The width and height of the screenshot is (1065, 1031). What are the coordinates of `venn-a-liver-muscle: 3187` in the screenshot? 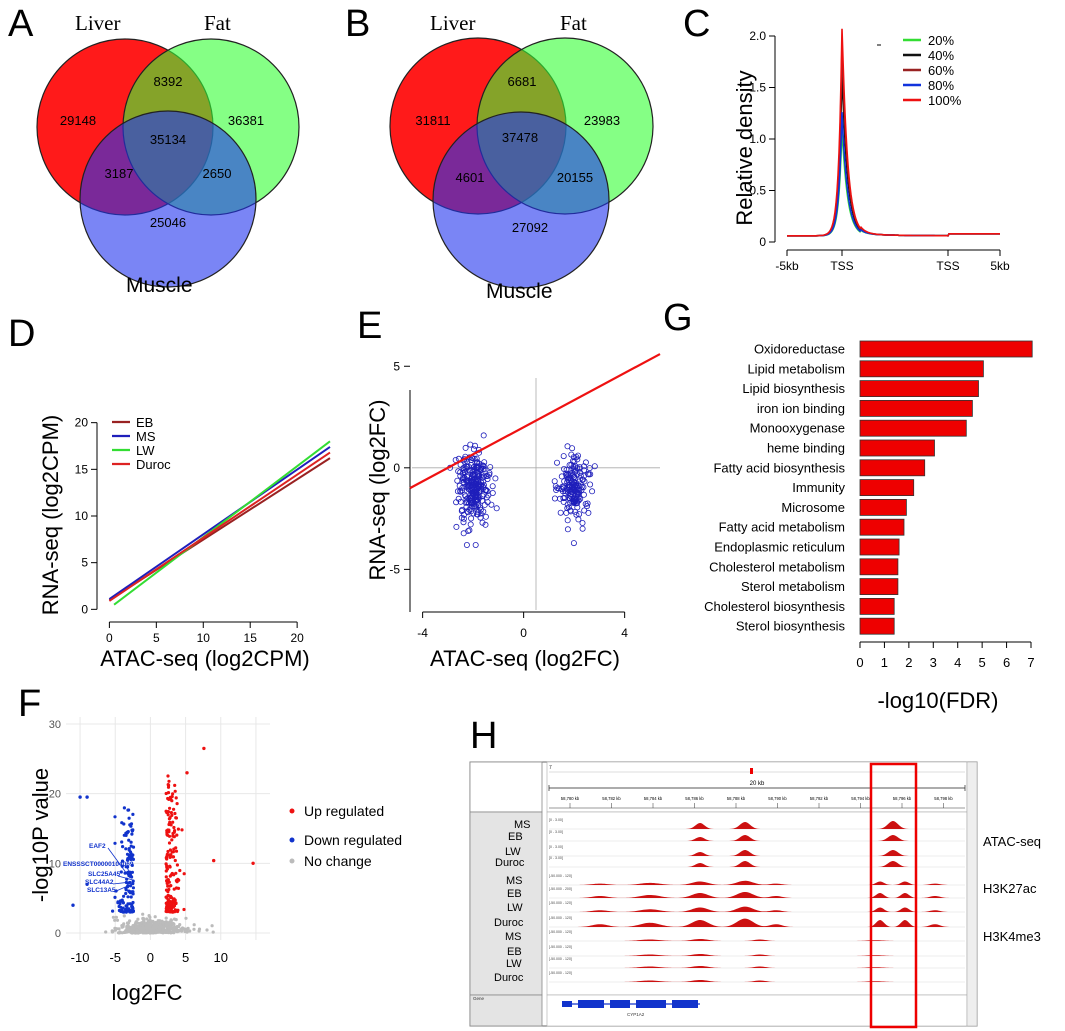 It's located at (119, 173).